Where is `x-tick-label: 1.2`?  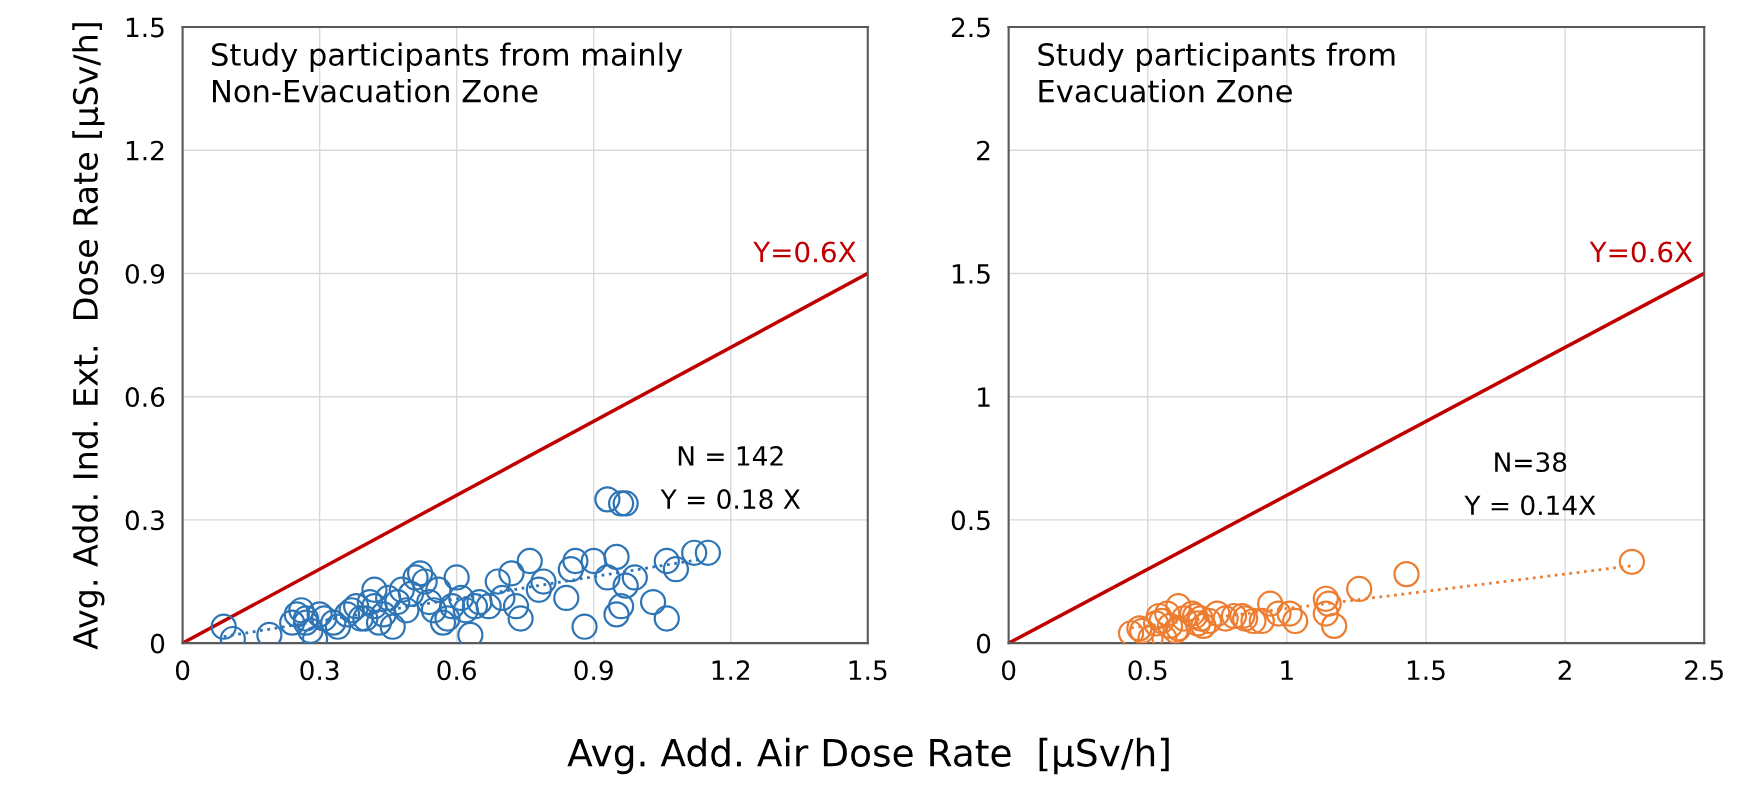
x-tick-label: 1.2 is located at coordinates (731, 670).